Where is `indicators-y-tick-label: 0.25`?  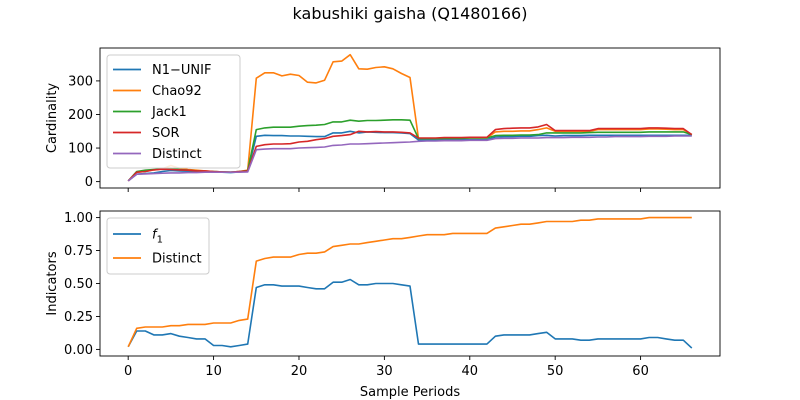 indicators-y-tick-label: 0.25 is located at coordinates (78, 317).